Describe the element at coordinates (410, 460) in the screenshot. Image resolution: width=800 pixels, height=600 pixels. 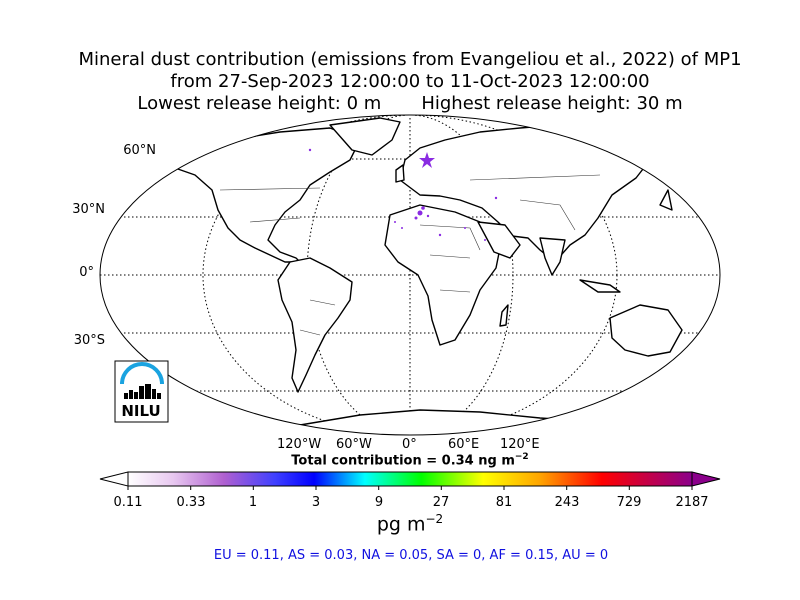
I see `total-contribution: Total contribution = 0.34 ng m−2` at that location.